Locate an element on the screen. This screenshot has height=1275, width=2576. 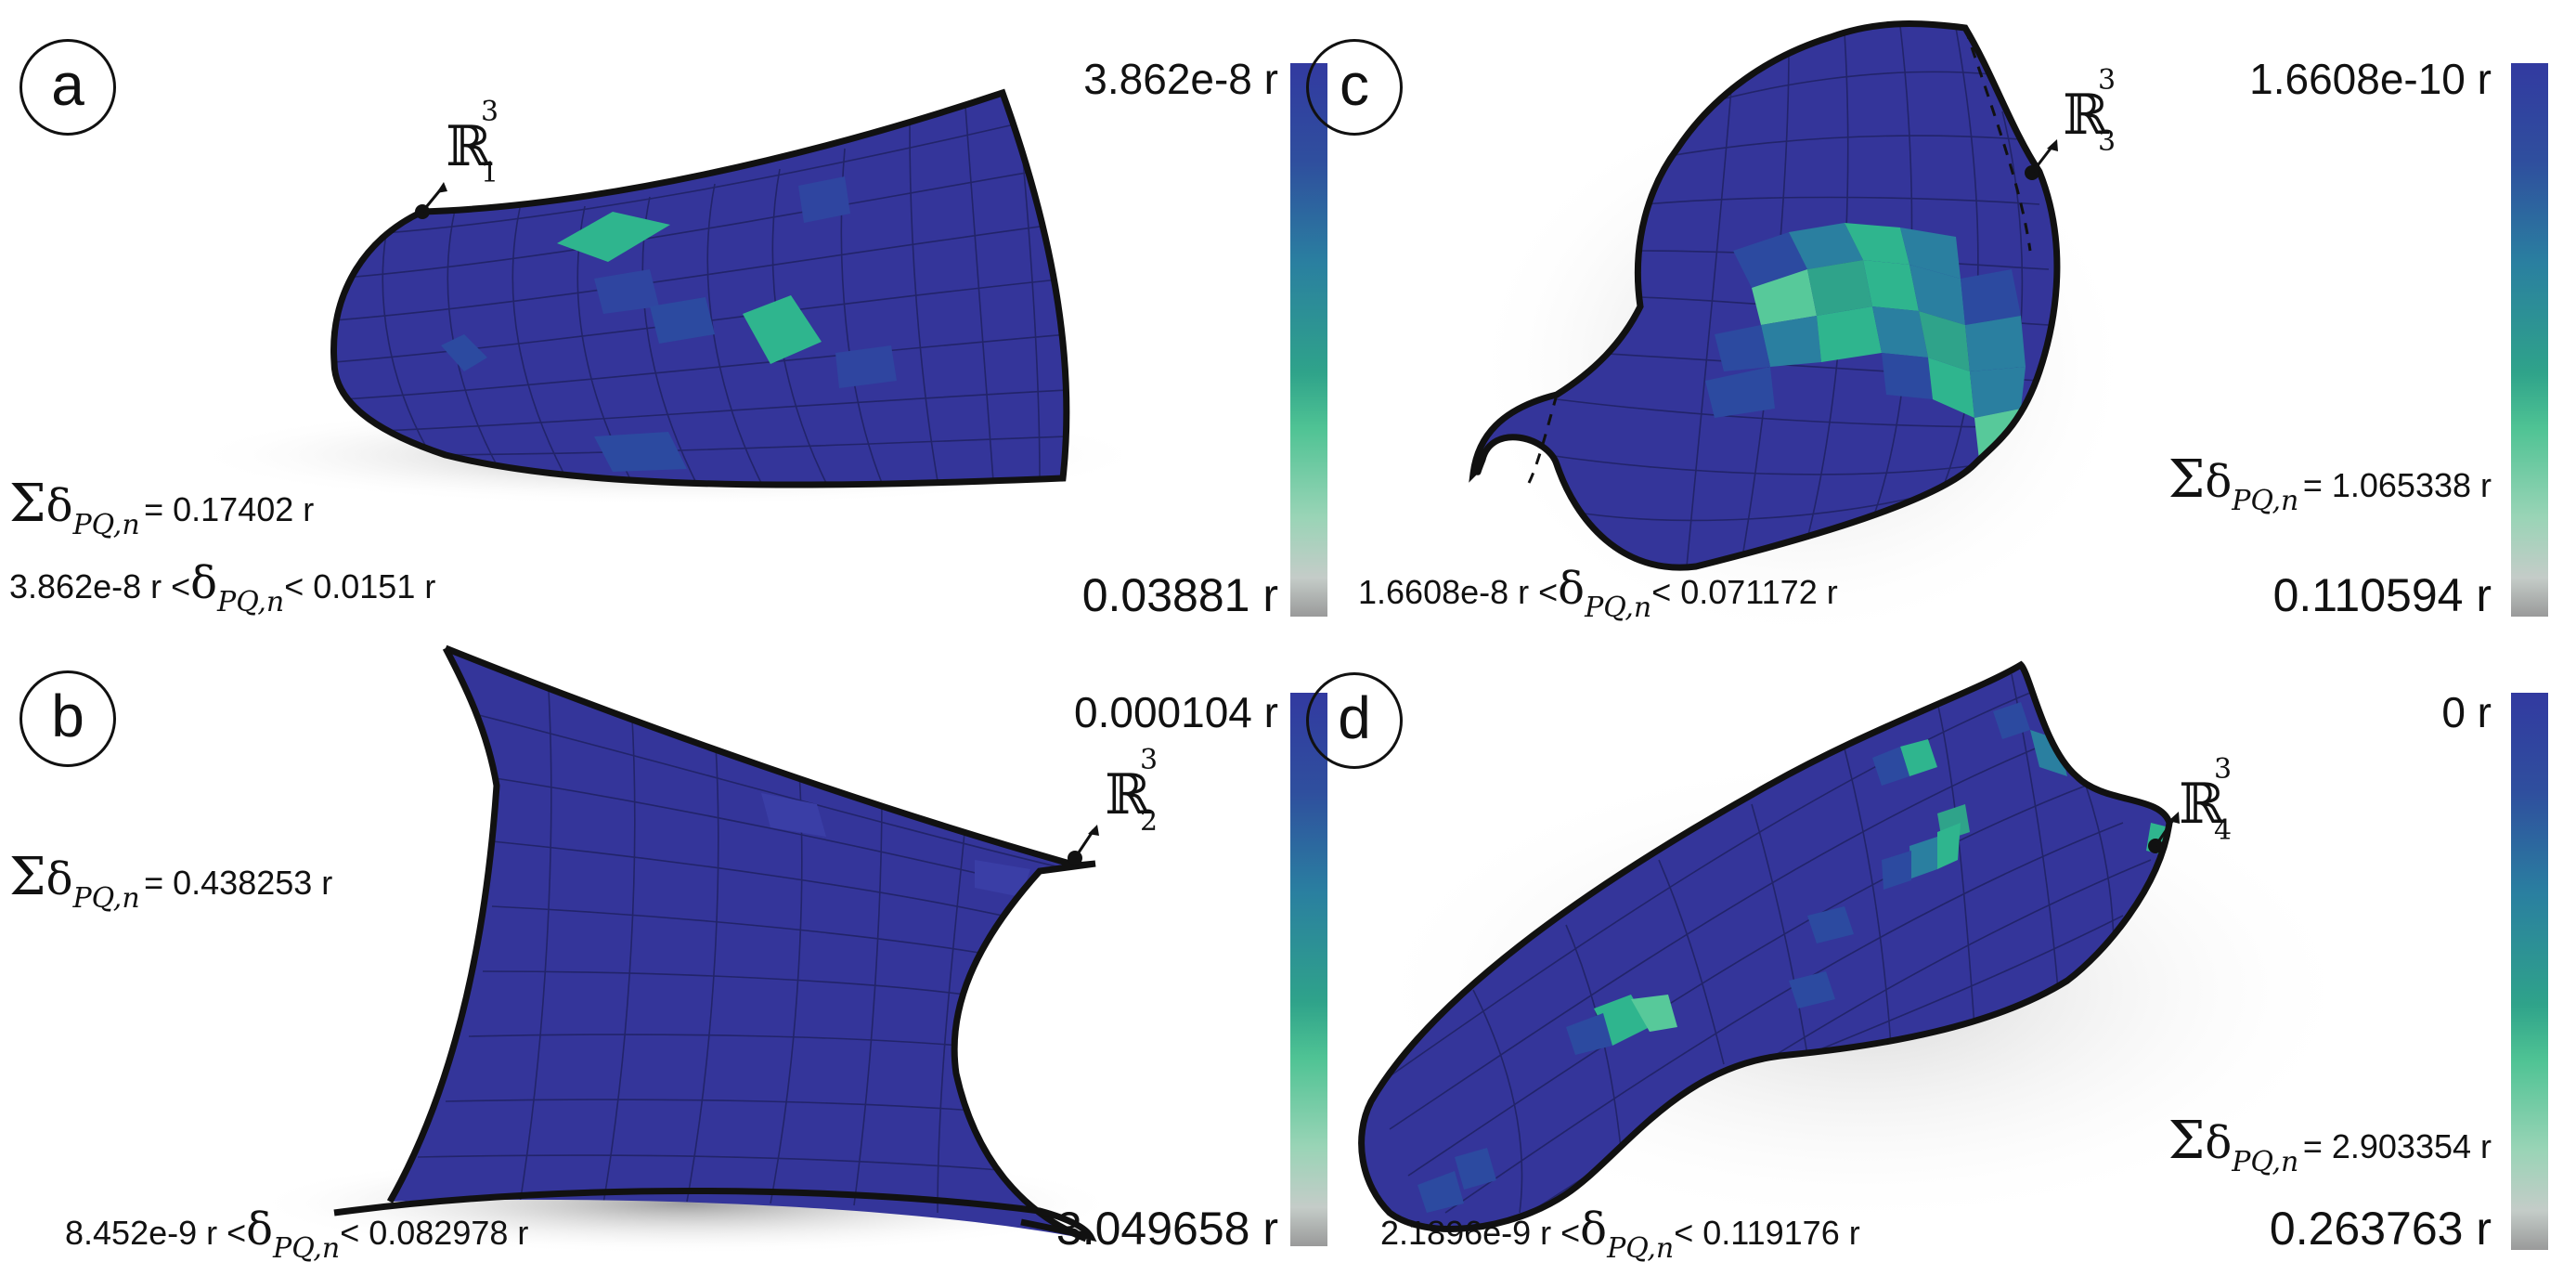
surface-a is located at coordinates (668, 297).